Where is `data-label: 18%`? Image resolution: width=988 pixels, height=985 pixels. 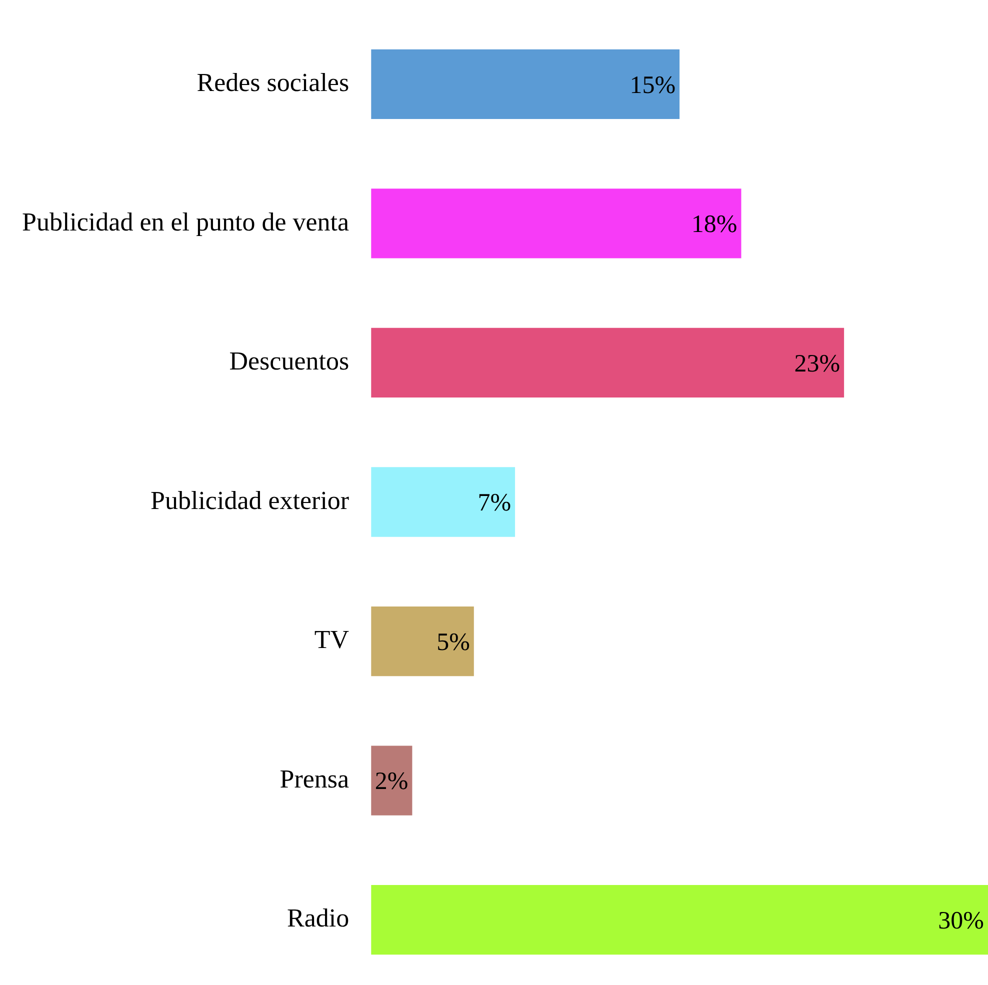
data-label: 18% is located at coordinates (714, 224).